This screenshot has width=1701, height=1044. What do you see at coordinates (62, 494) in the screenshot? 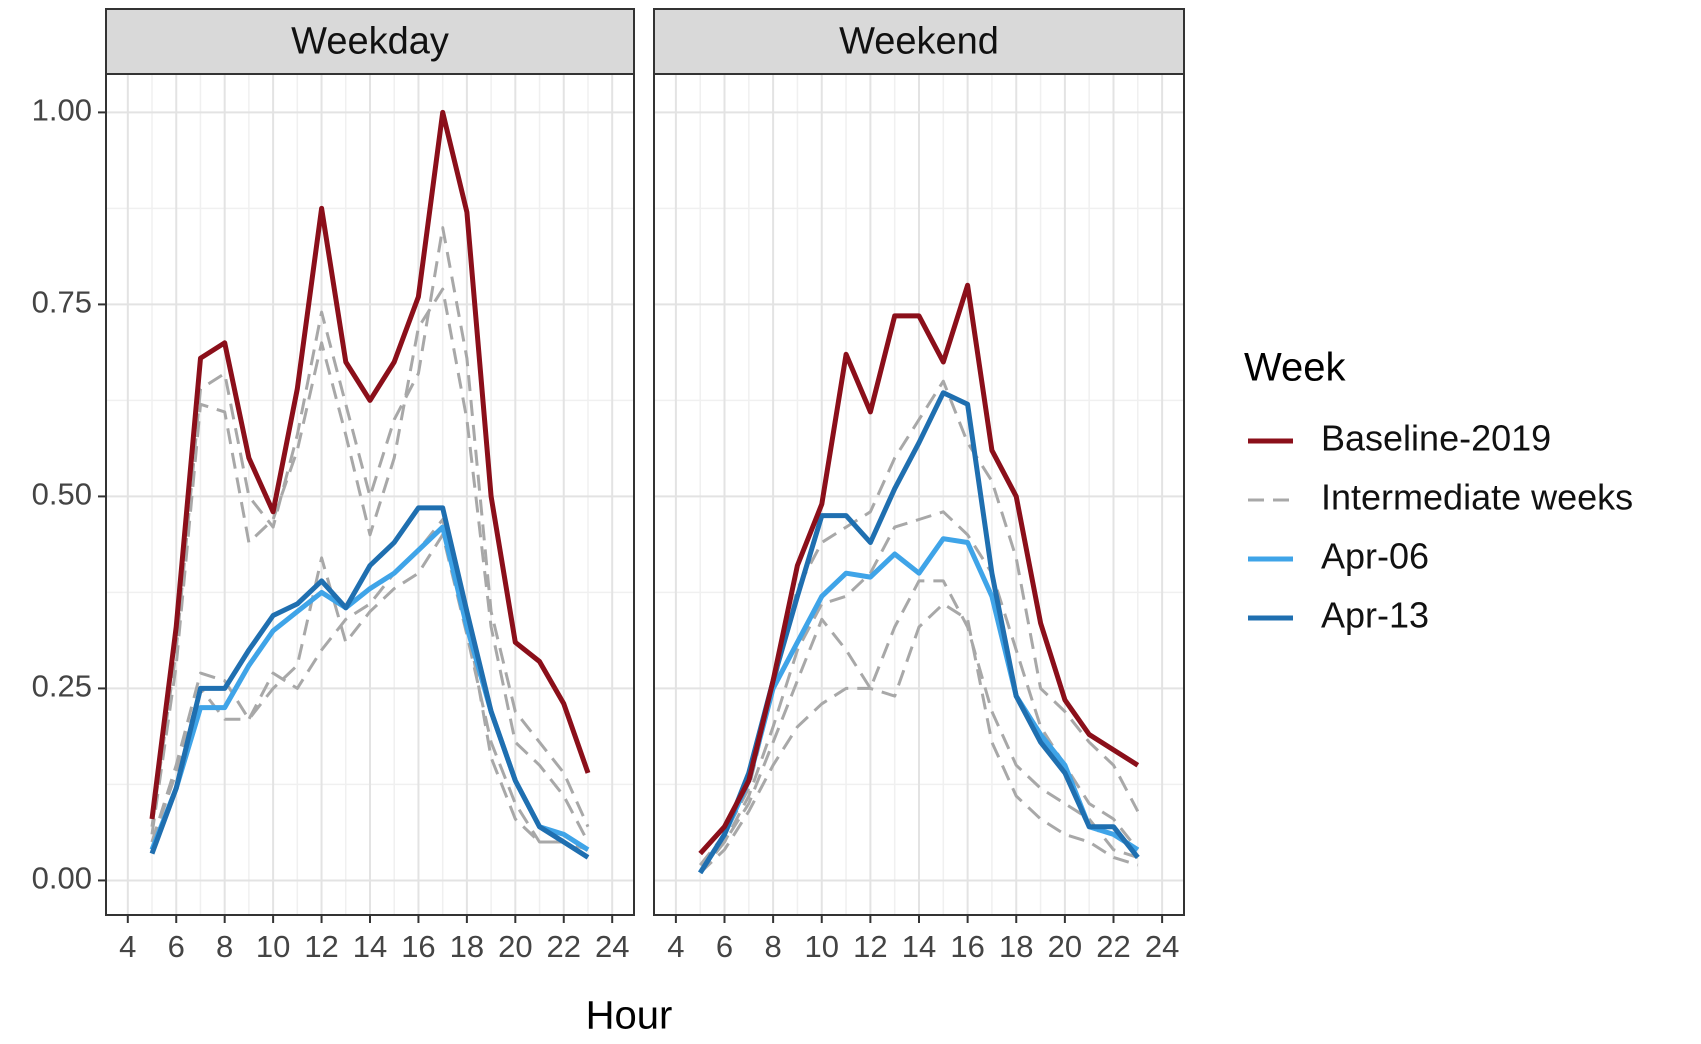
I see `y-tick-label: 0.50` at bounding box center [62, 494].